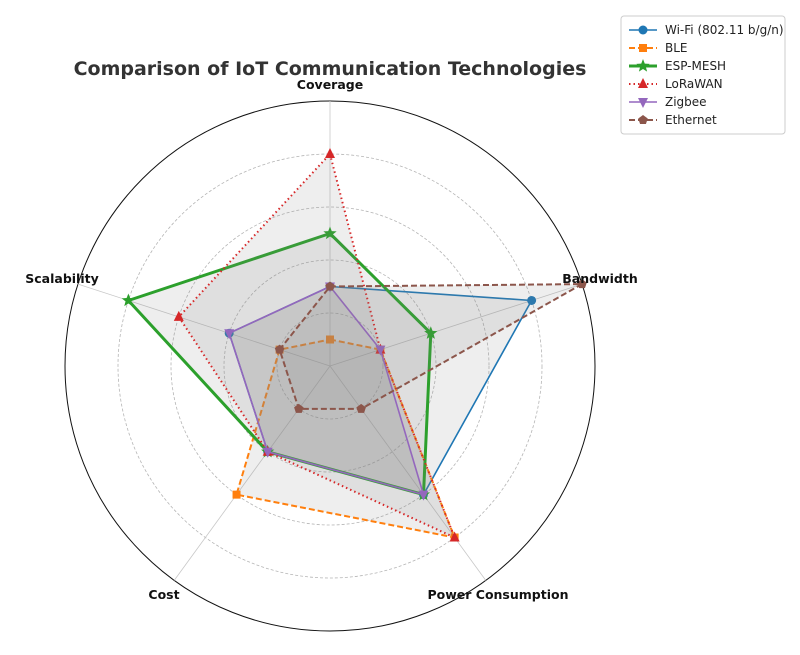 Image resolution: width=800 pixels, height=655 pixels. Describe the element at coordinates (204, 325) in the screenshot. I see `spoke-scalability` at that location.